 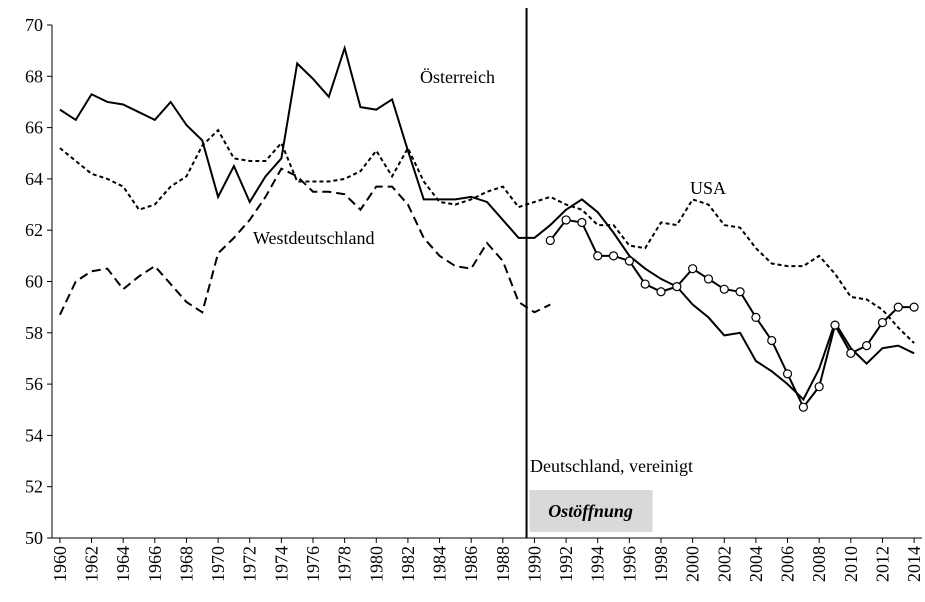 I want to click on x-tick-label: 1964, so click(x=123, y=564).